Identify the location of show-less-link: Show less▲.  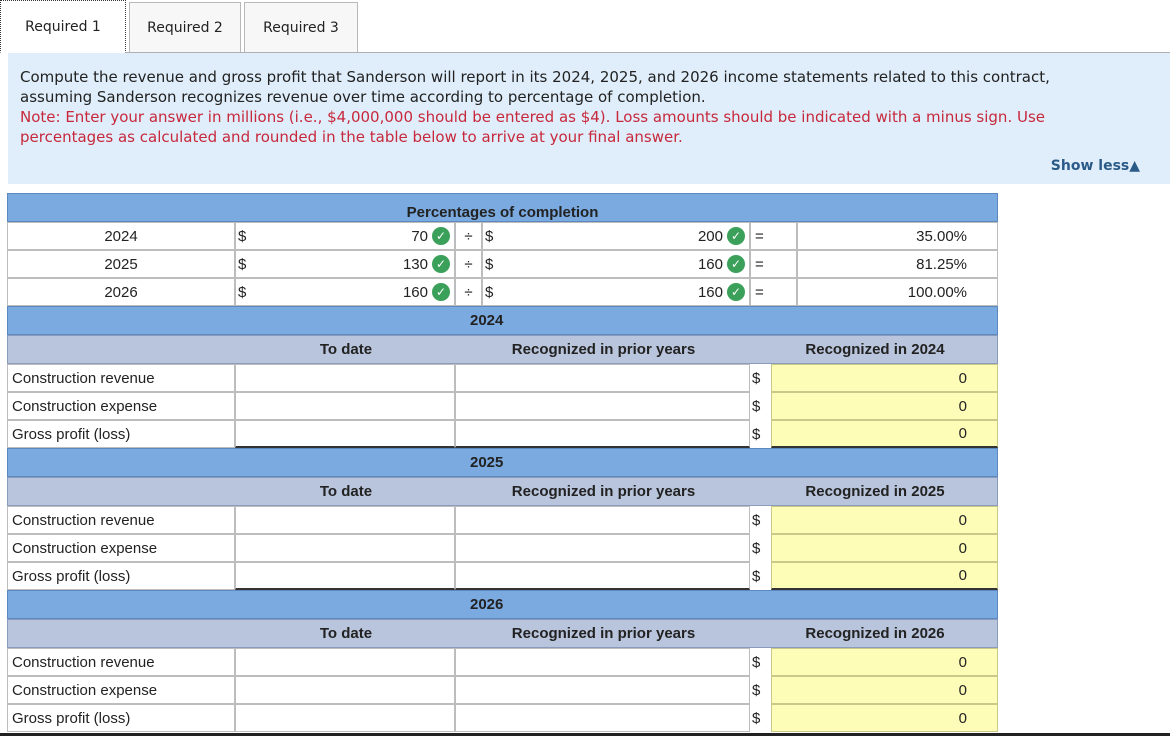
(1095, 166).